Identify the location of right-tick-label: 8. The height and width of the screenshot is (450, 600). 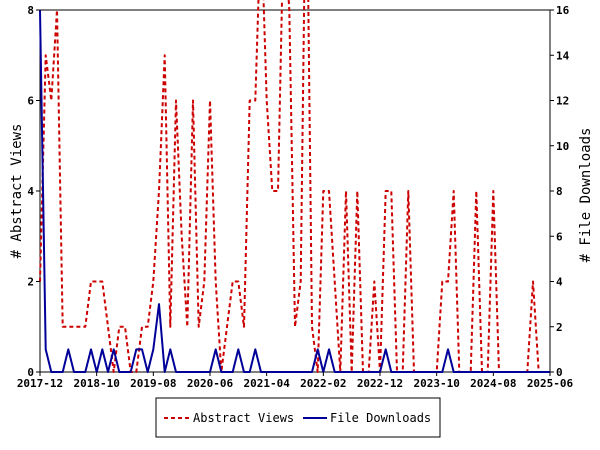
(559, 191).